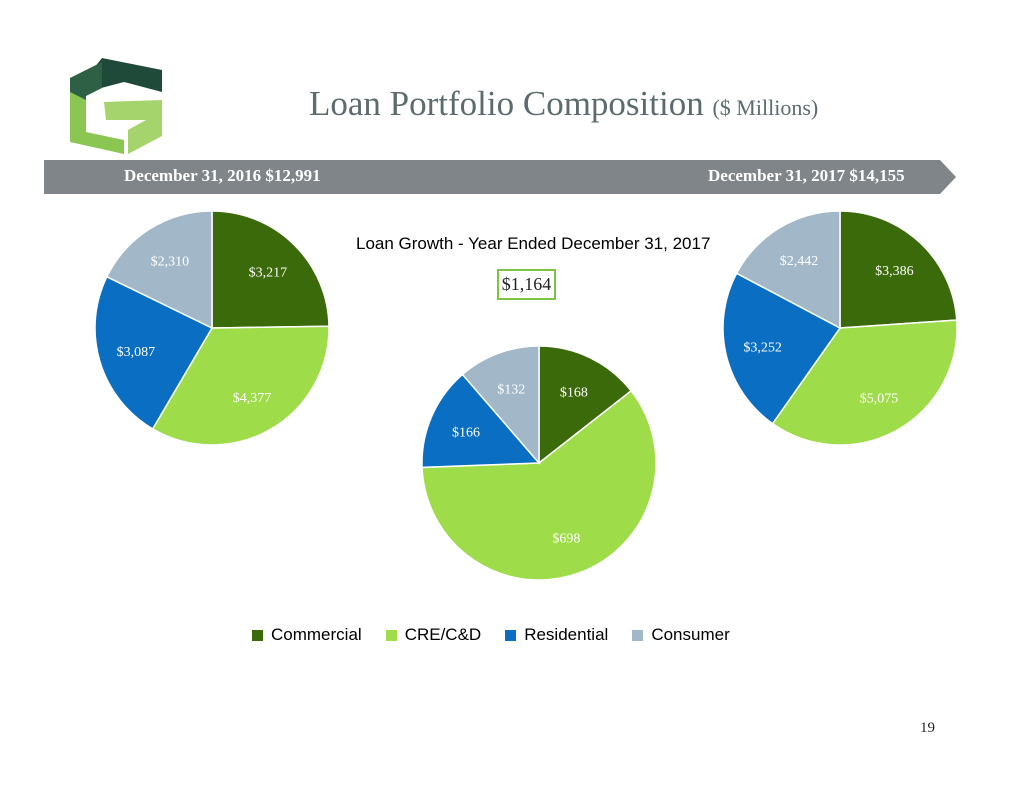  Describe the element at coordinates (799, 261) in the screenshot. I see `pie-2017-label-consumer: $2,442` at that location.